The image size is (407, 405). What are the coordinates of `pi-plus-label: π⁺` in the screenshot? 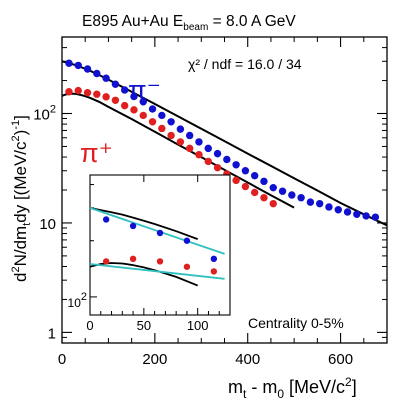 It's located at (96, 153).